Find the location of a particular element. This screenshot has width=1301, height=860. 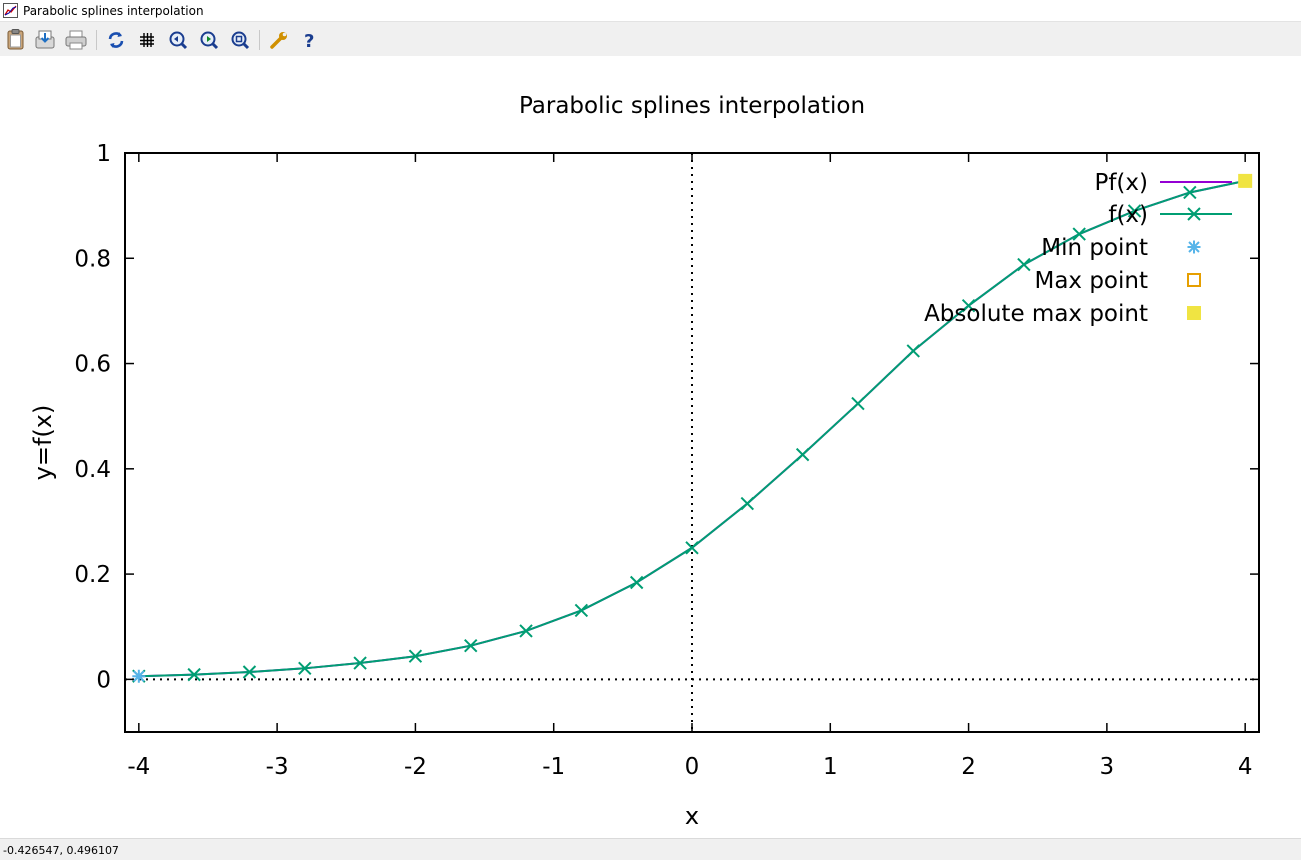

legend-label: f(x) is located at coordinates (1128, 215).